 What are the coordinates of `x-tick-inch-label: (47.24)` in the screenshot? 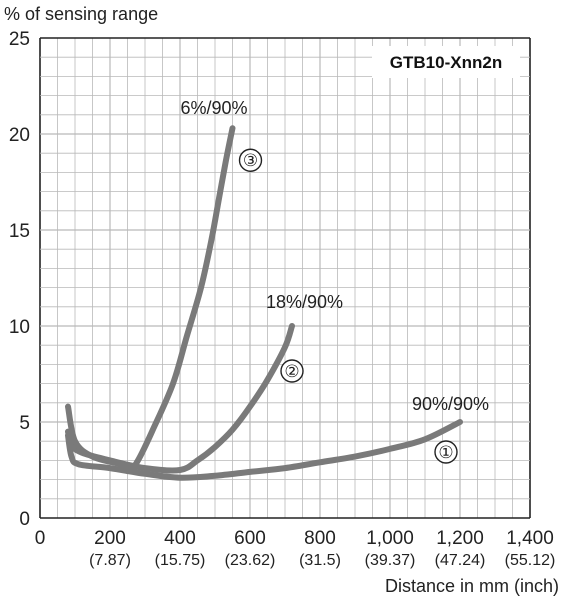 It's located at (460, 560).